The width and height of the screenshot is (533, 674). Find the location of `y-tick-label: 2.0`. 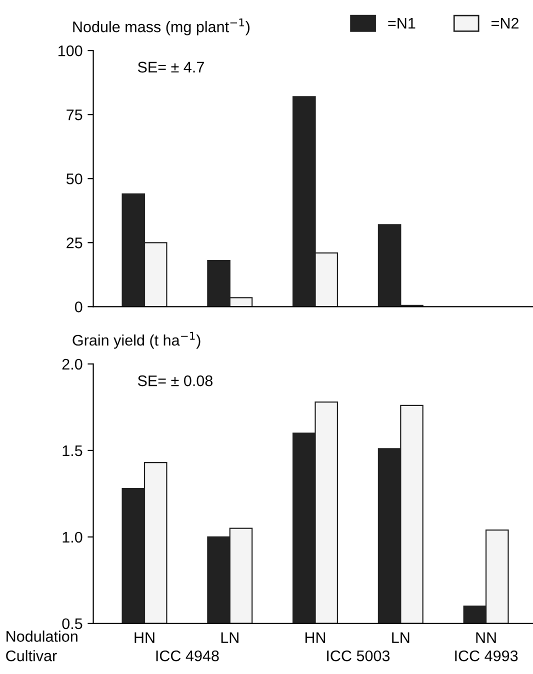

y-tick-label: 2.0 is located at coordinates (72, 364).